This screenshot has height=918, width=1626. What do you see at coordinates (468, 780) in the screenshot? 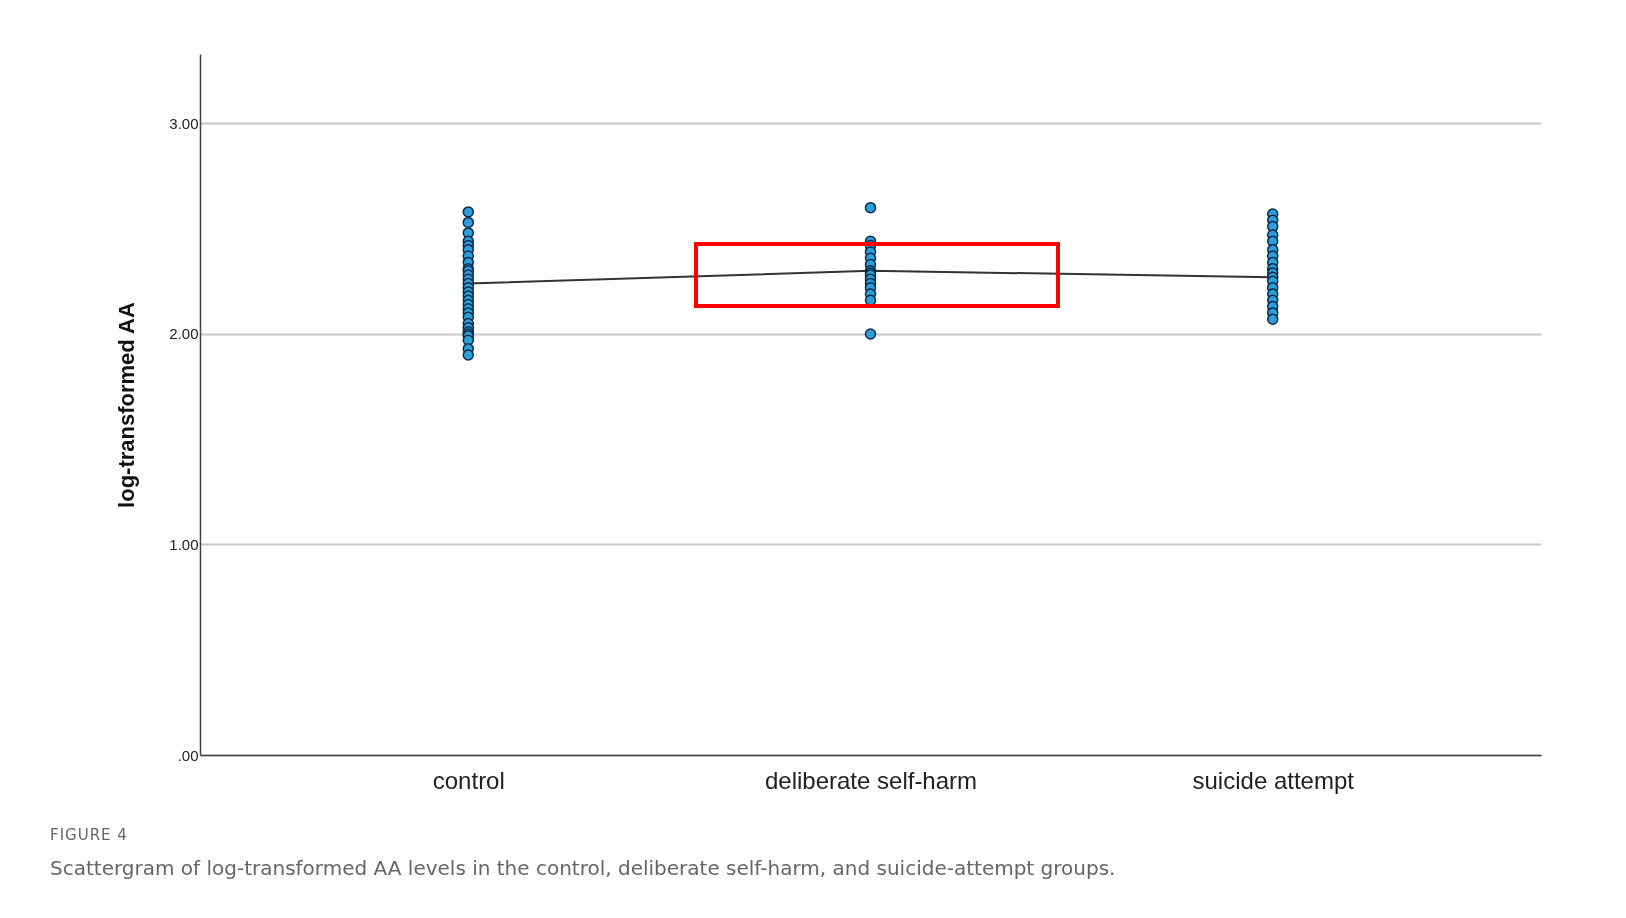
I see `x-tick-label: control` at bounding box center [468, 780].